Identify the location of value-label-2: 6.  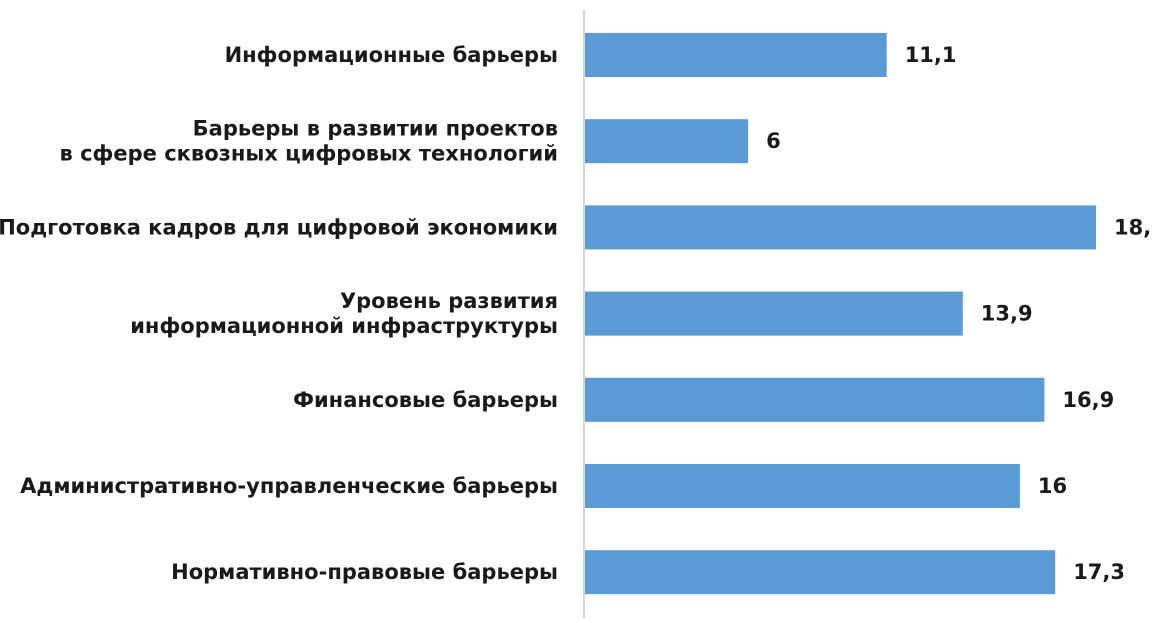
(773, 141).